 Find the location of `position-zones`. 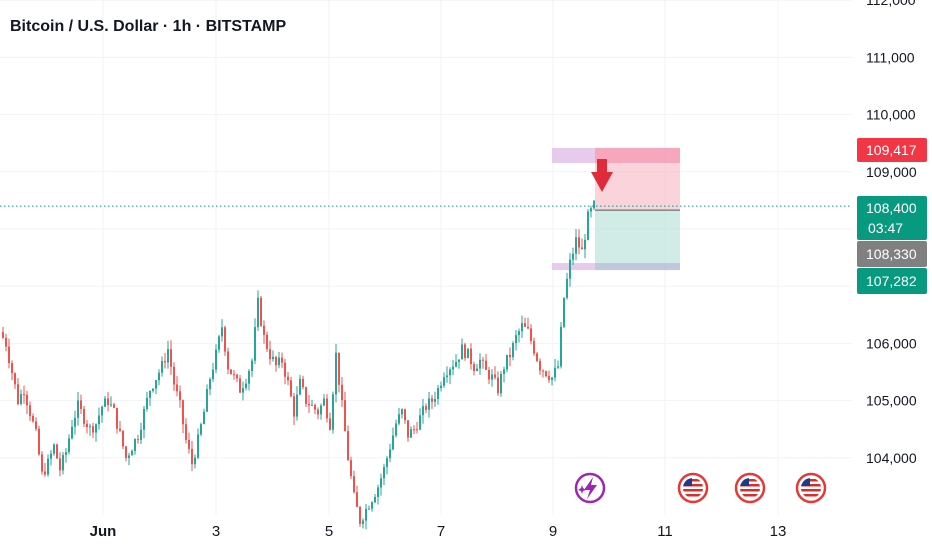

position-zones is located at coordinates (616, 209).